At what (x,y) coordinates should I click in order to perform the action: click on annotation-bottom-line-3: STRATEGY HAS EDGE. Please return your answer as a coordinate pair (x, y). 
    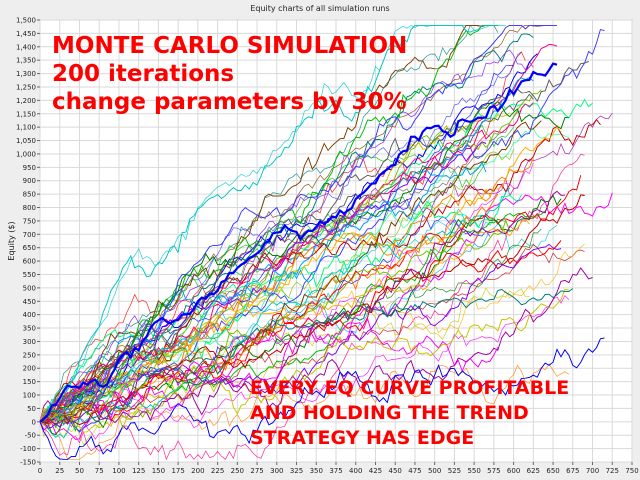
    Looking at the image, I should click on (362, 438).